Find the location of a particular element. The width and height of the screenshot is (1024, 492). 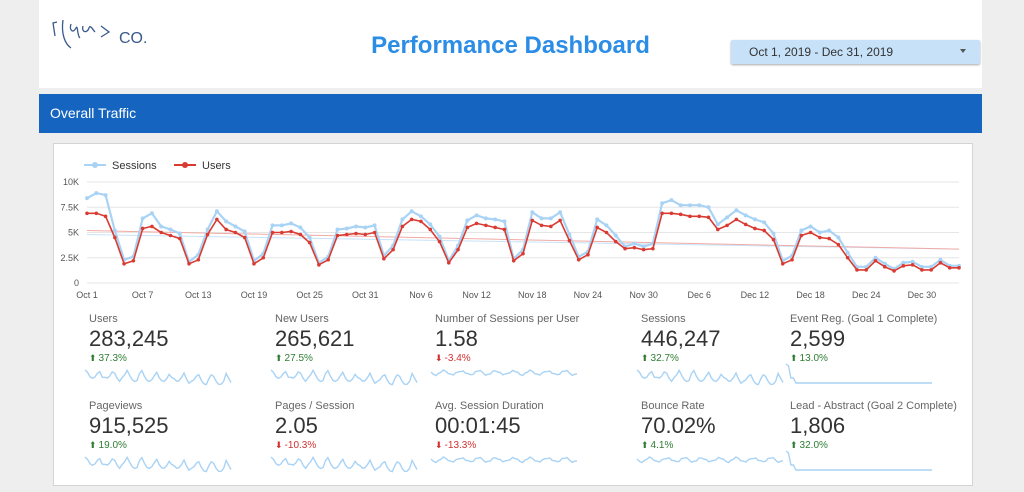

arrow-down-icon: ⬇ is located at coordinates (439, 445).